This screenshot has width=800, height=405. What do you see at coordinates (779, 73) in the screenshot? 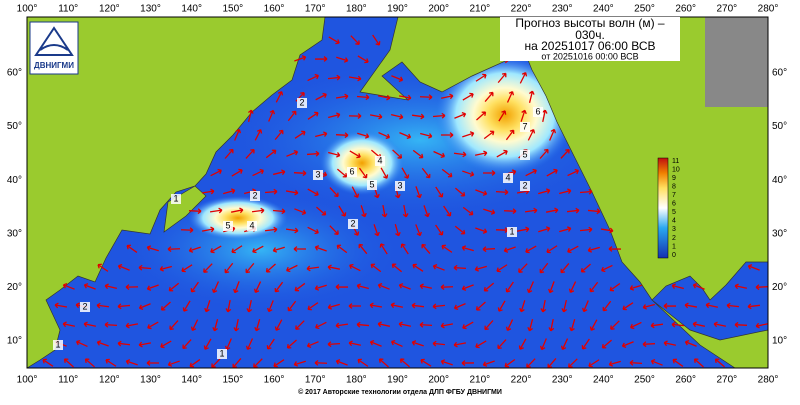
I see `lat-label: 60°` at bounding box center [779, 73].